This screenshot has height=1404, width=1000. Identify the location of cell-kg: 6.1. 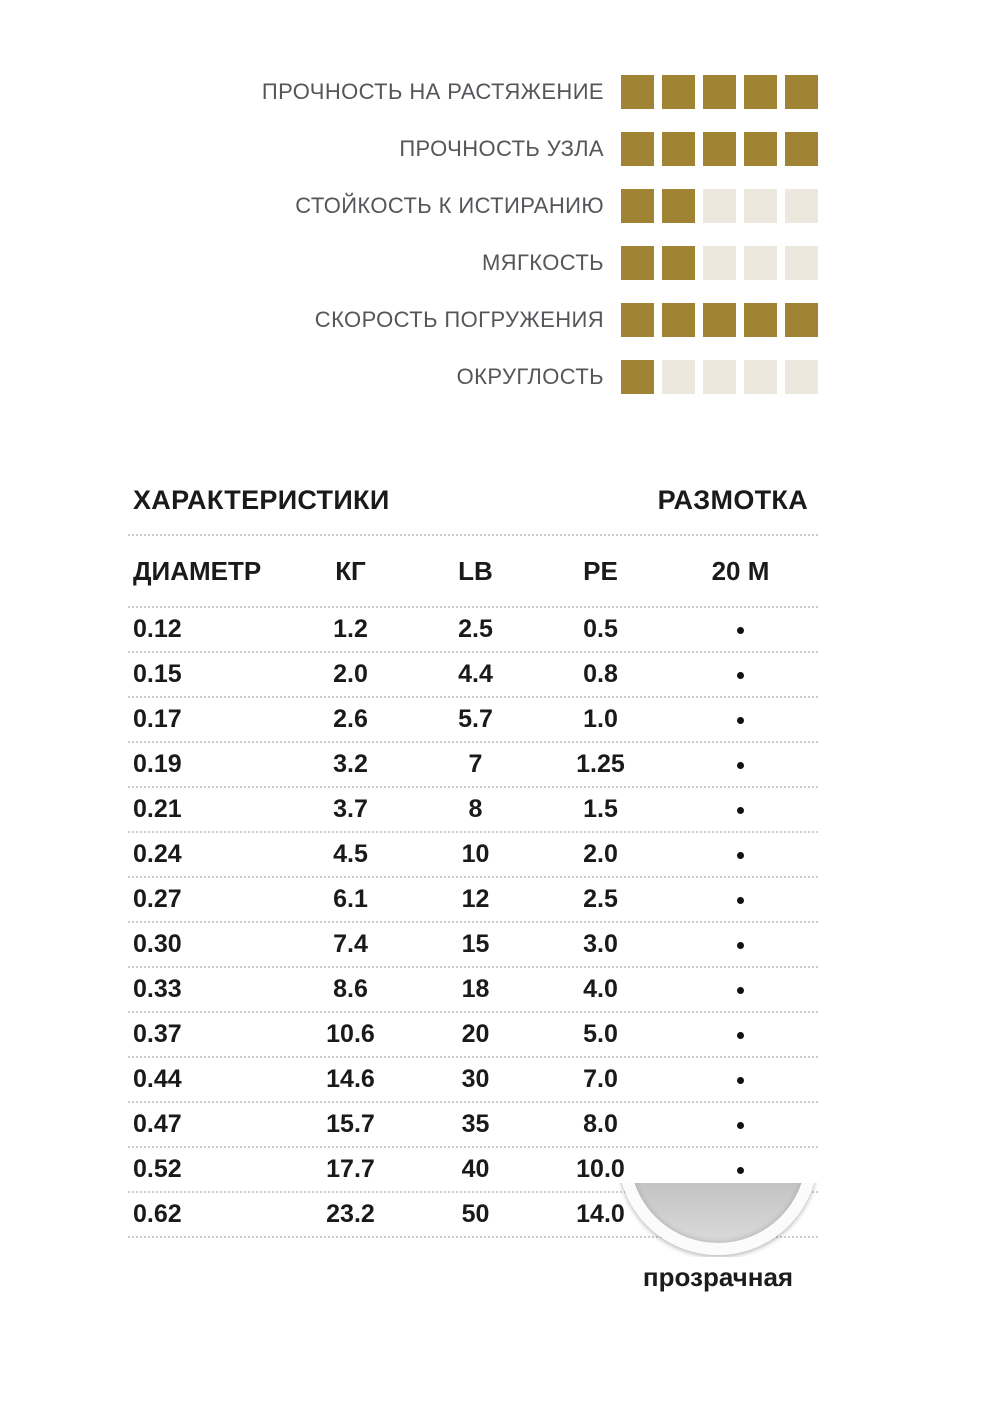
(350, 899).